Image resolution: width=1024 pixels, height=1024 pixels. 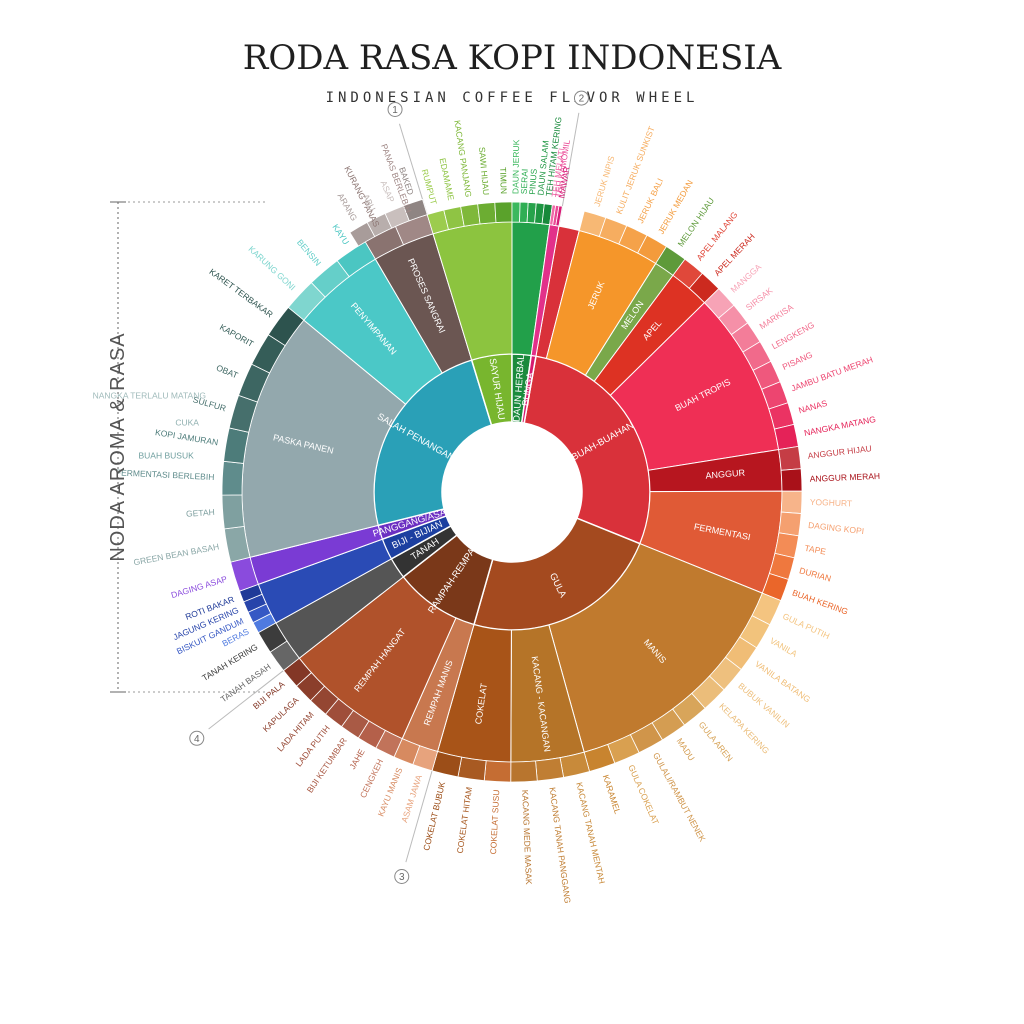 What do you see at coordinates (777, 317) in the screenshot?
I see `item-label: MARKISA` at bounding box center [777, 317].